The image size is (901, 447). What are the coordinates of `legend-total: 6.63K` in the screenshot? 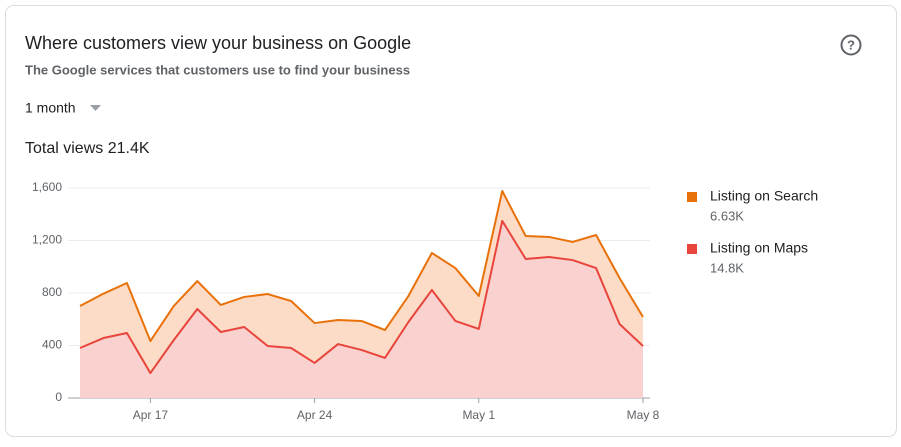 It's located at (727, 215).